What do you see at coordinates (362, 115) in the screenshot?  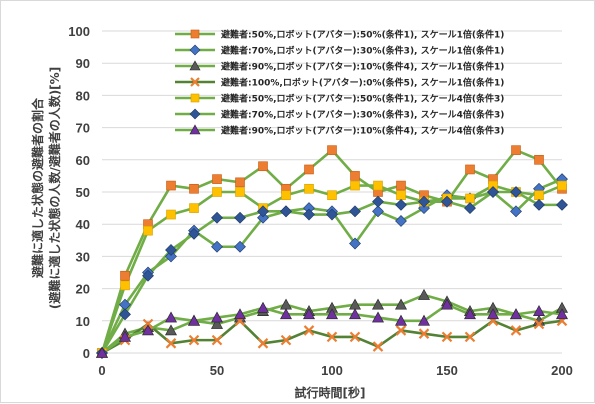 I see `legend-label: 避難者:70%,ロボット(アバター):30%(条件3), スケール4倍(条件3)` at bounding box center [362, 115].